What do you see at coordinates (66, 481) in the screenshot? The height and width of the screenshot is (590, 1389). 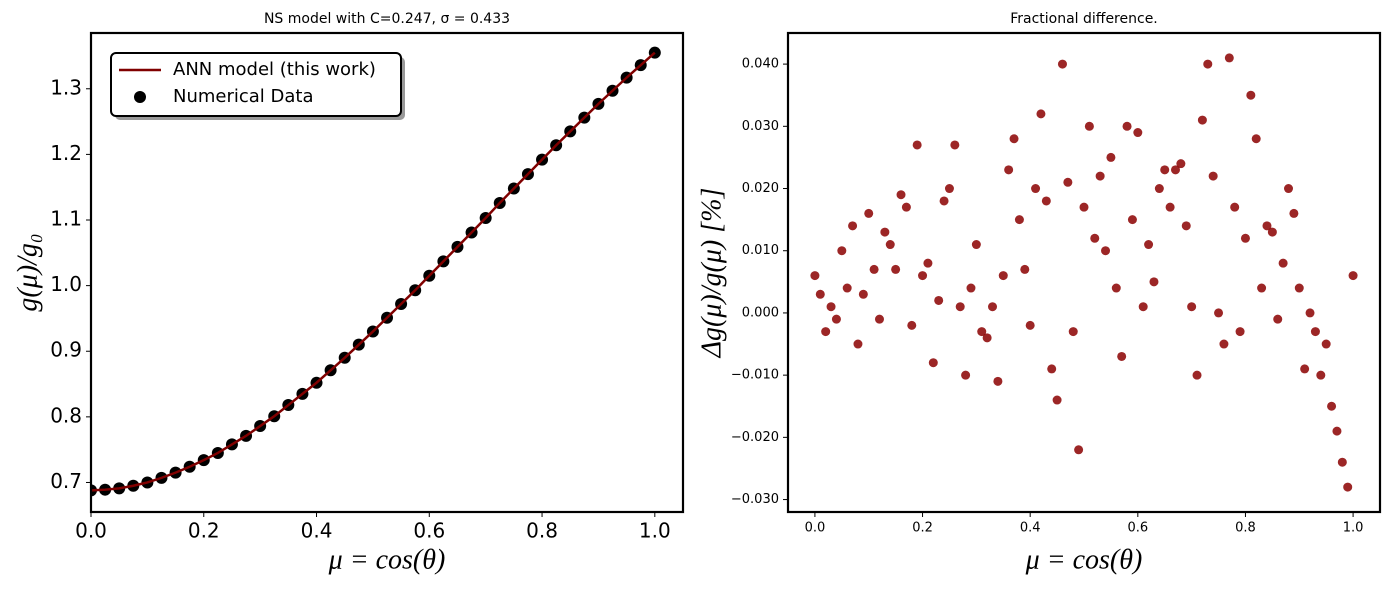 I see `y-tick-label: 0.7` at bounding box center [66, 481].